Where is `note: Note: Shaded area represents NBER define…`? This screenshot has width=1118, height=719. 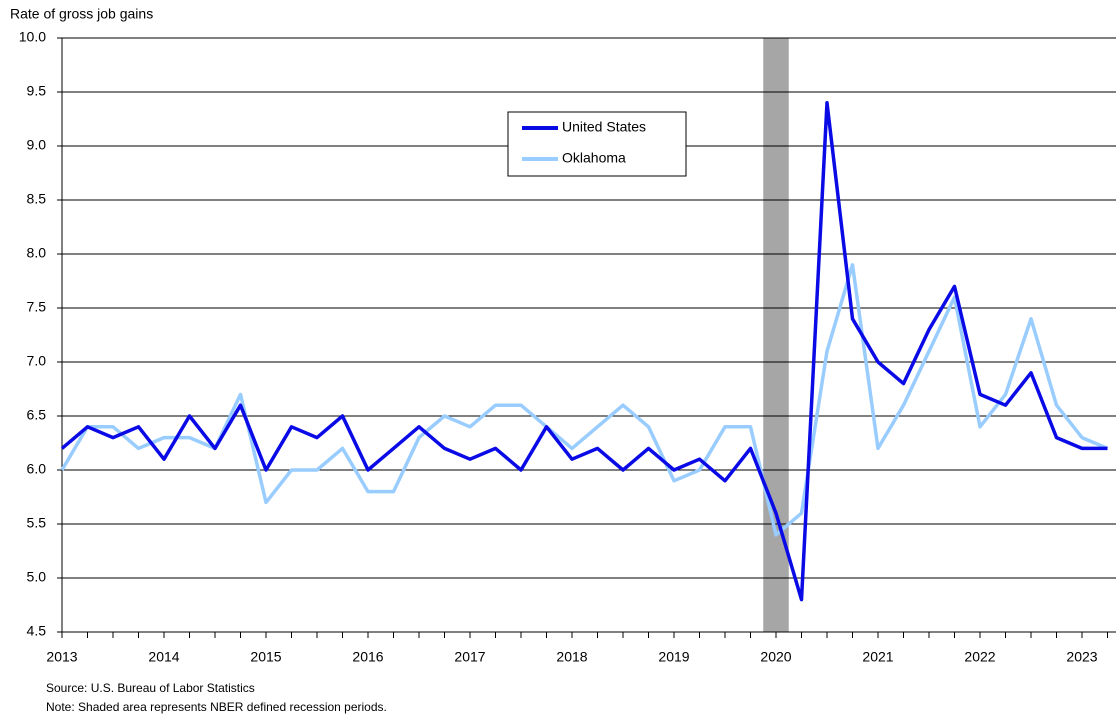
note: Note: Shaded area represents NBER define… is located at coordinates (216, 707).